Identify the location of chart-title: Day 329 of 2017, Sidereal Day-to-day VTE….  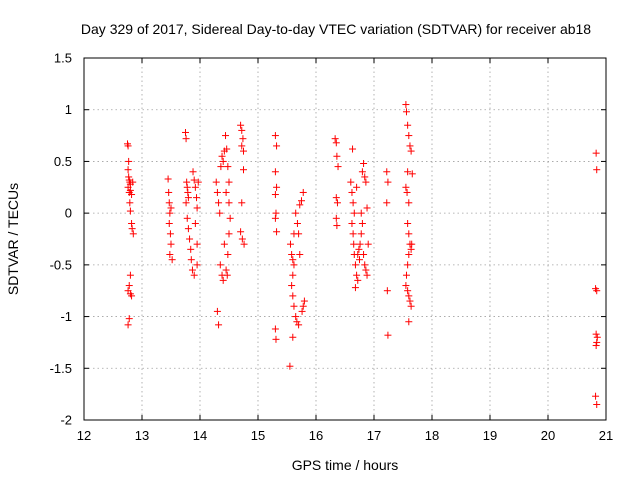
(336, 29).